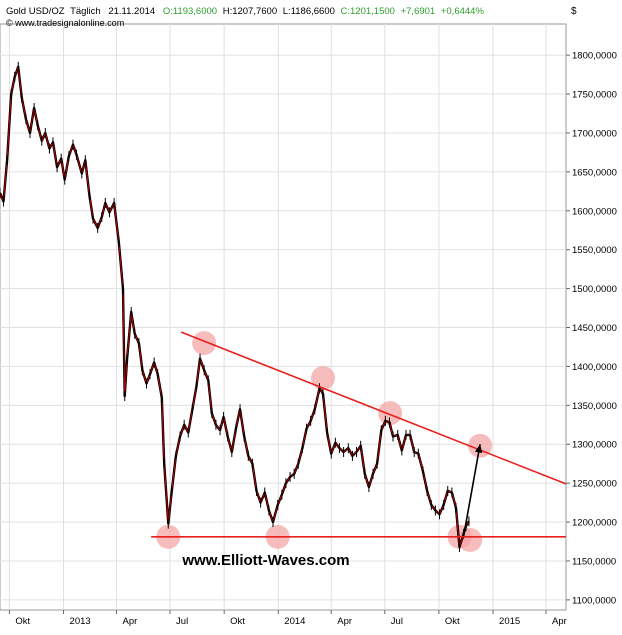  I want to click on currency-label: $, so click(574, 11).